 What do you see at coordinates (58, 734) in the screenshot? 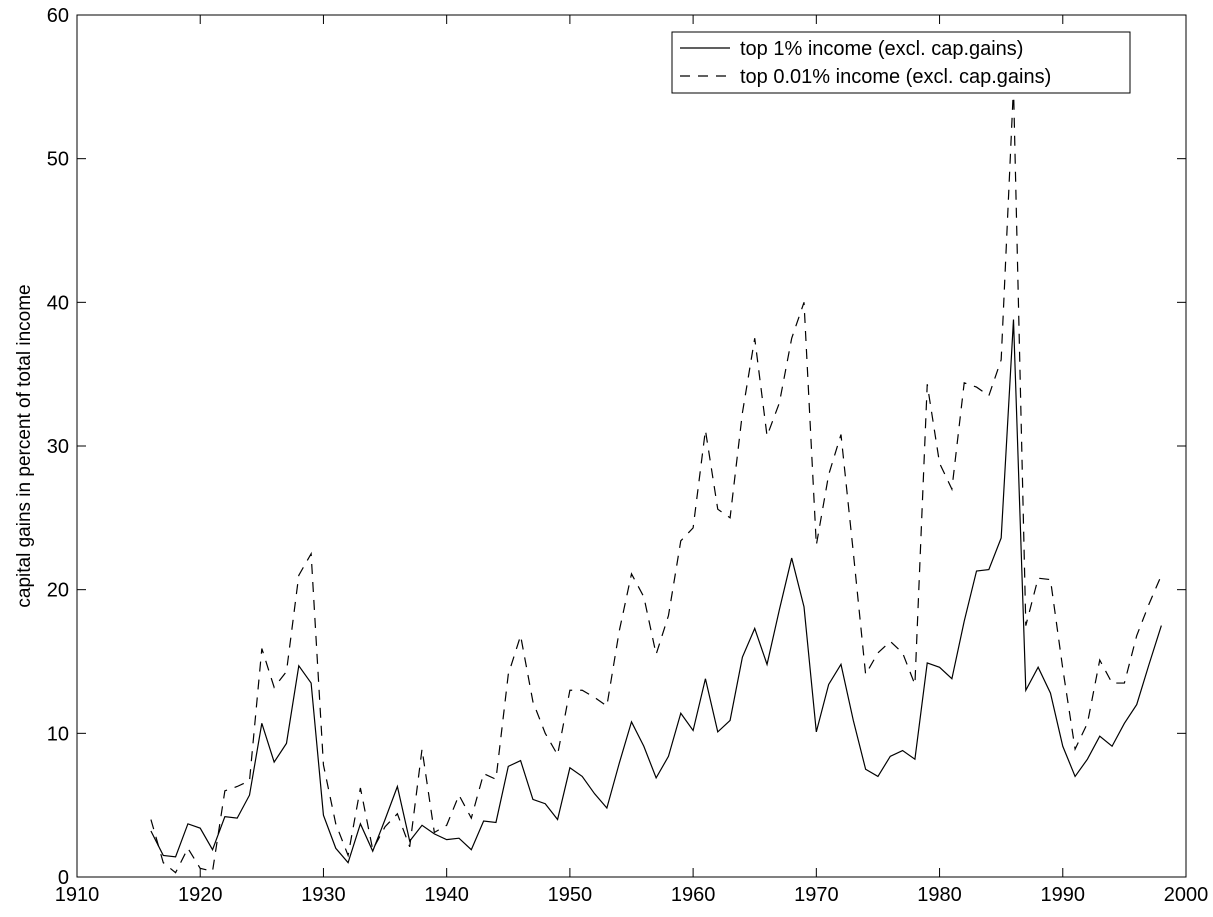
I see `y-tick-label: 10` at bounding box center [58, 734].